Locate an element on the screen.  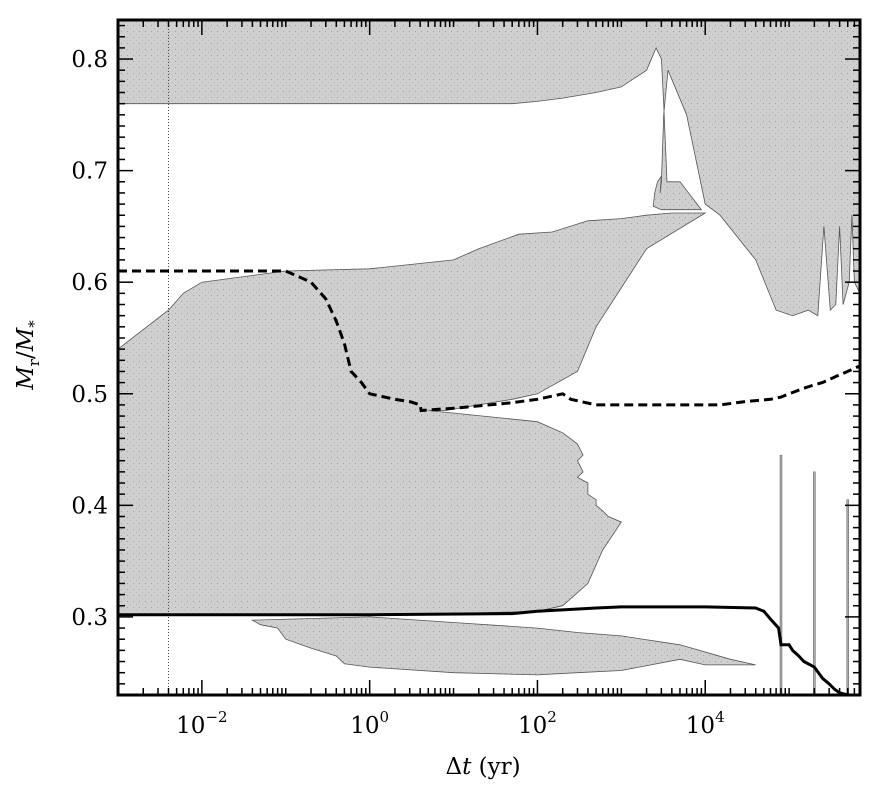
x-tick-label: 10⁻² is located at coordinates (201, 723).